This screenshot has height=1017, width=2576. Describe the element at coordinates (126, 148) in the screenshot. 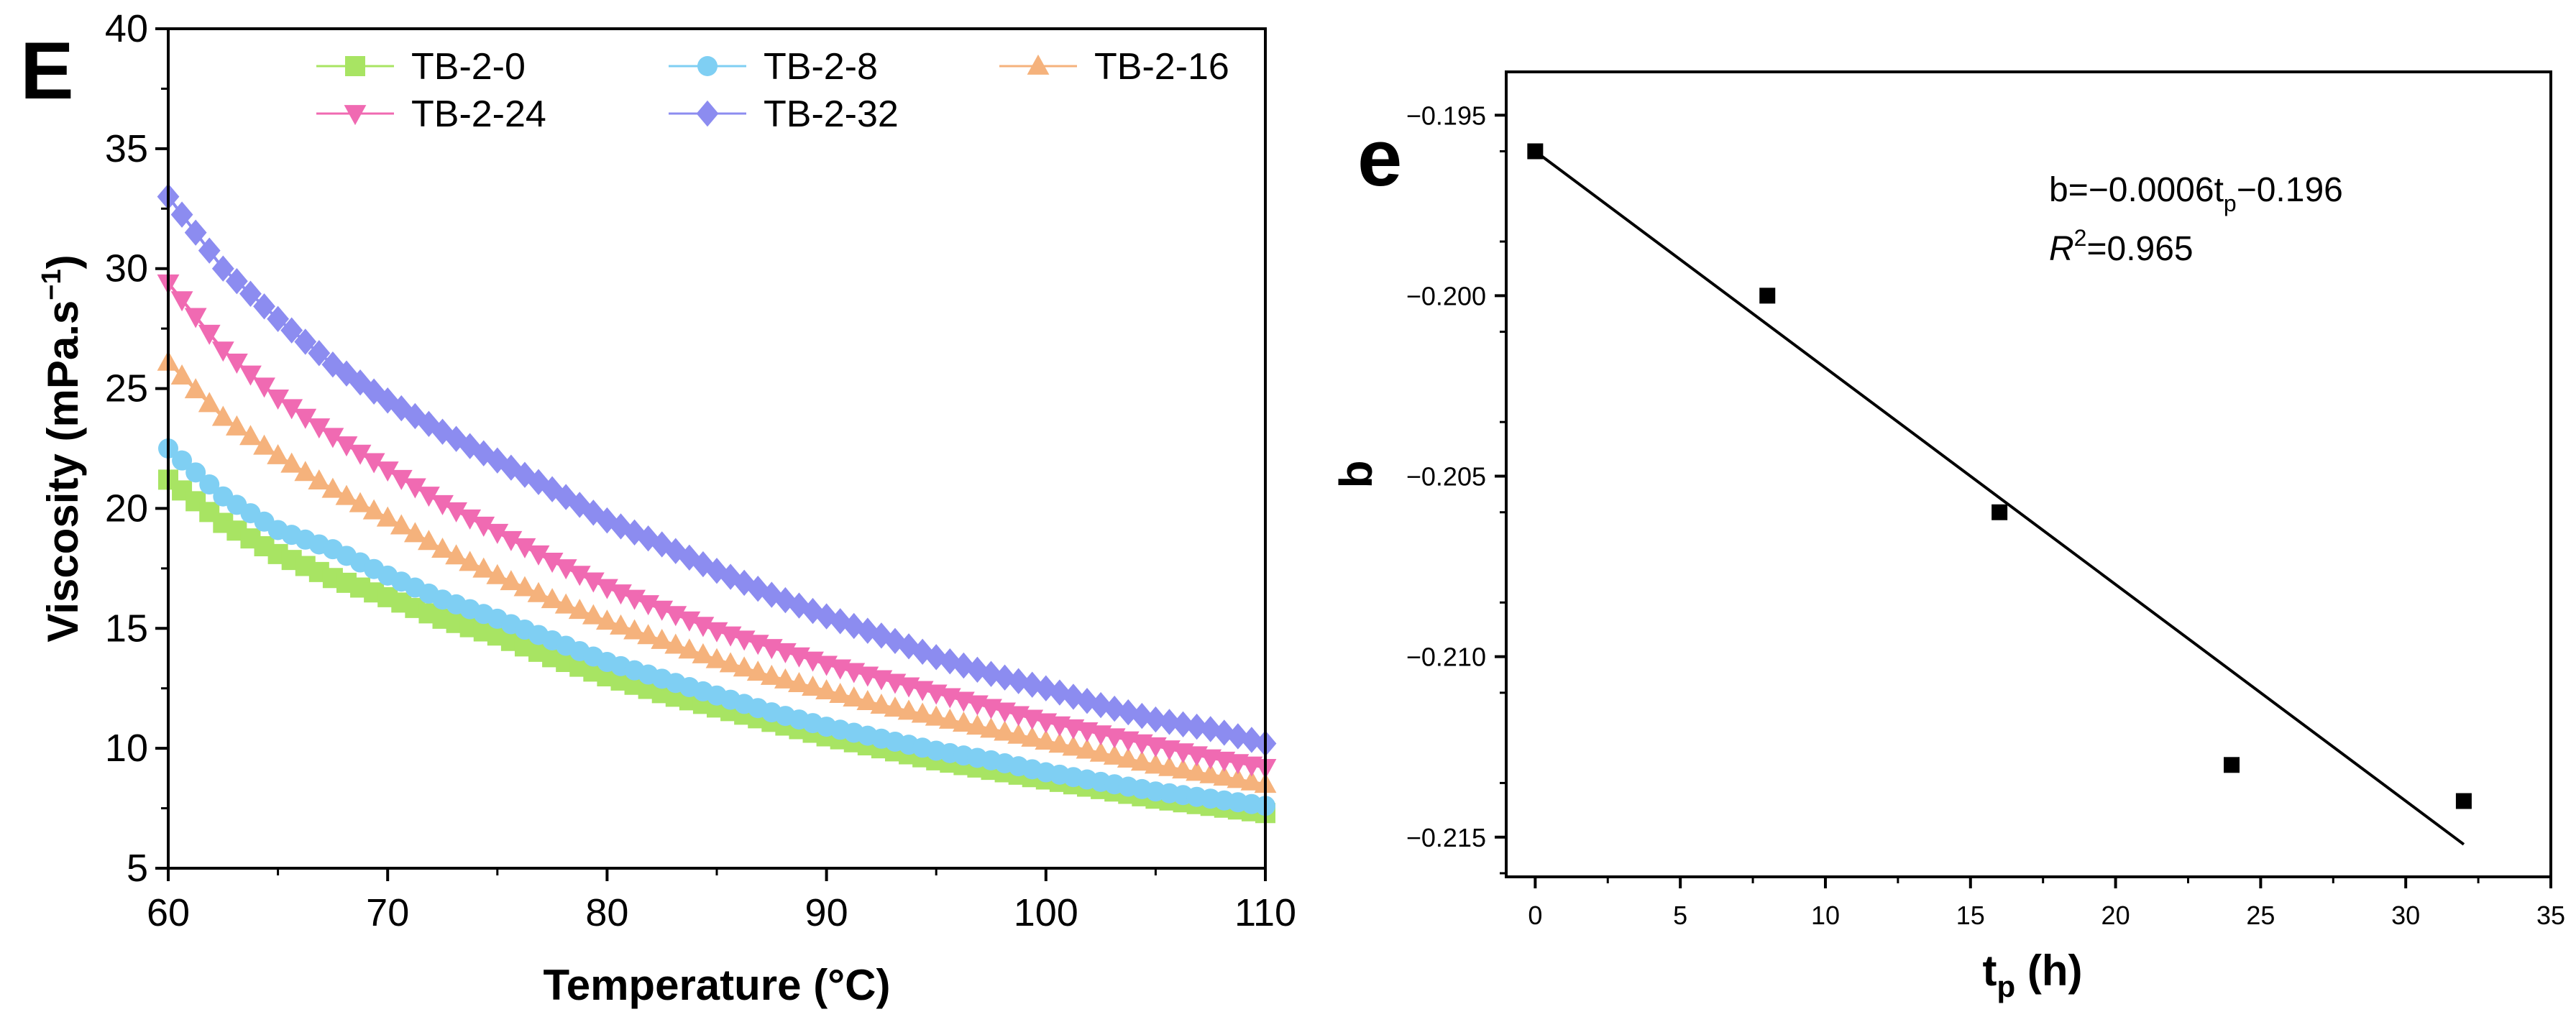

I see `left-y-tick-label: 35` at that location.